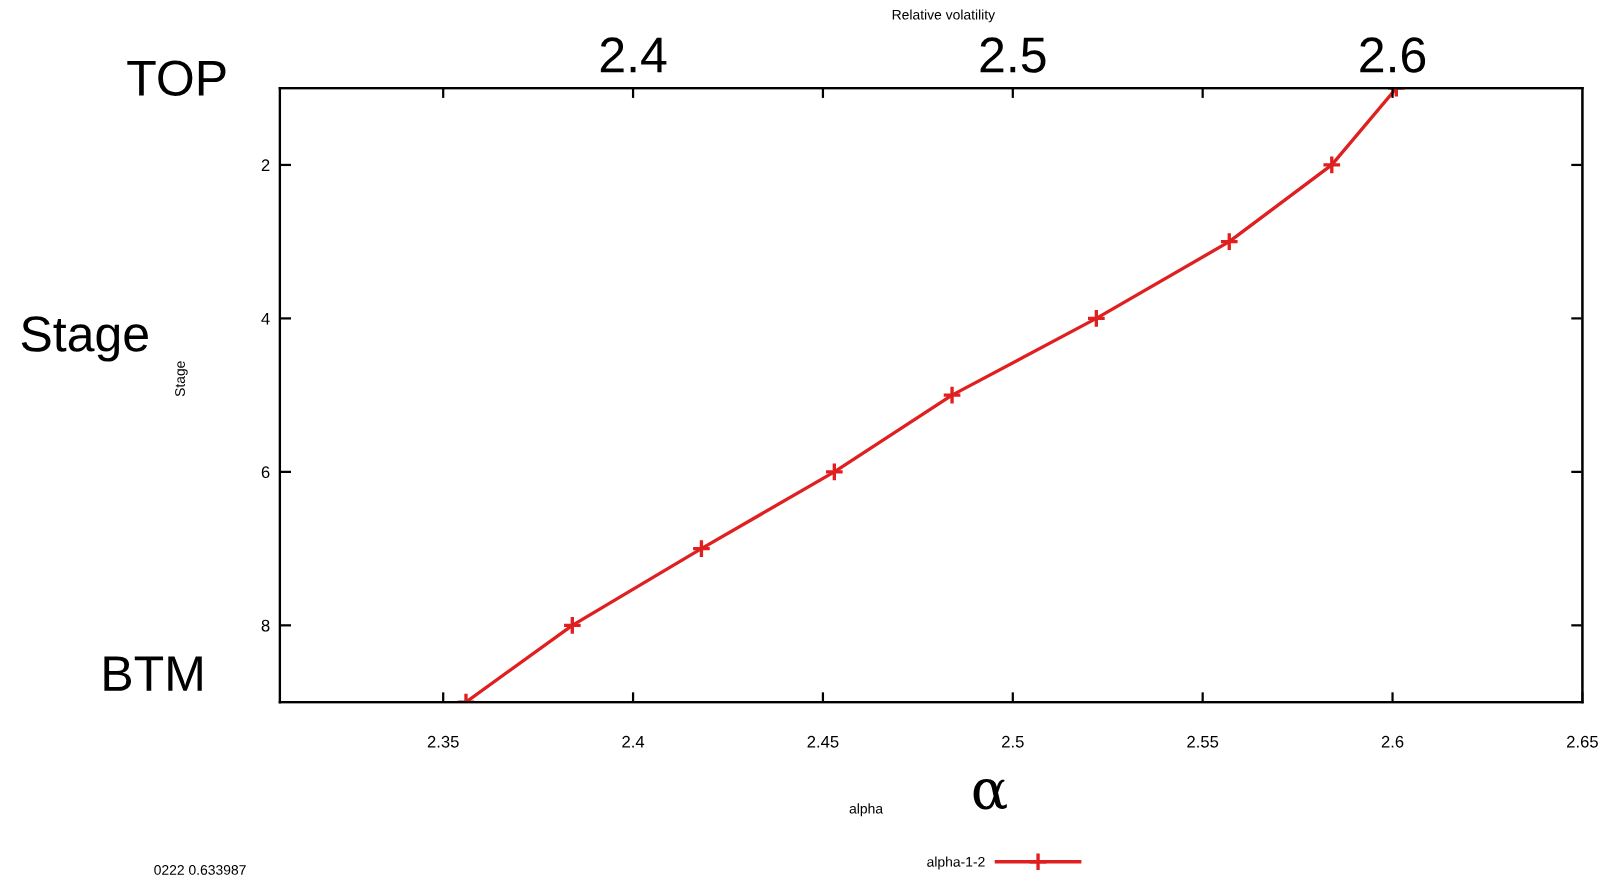 This screenshot has height=882, width=1618. I want to click on y-tick-label: 8, so click(265, 625).